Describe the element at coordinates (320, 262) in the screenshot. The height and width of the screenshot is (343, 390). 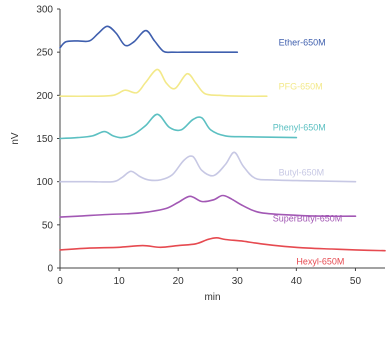
I see `series-label-6: Hexyl-650M` at that location.